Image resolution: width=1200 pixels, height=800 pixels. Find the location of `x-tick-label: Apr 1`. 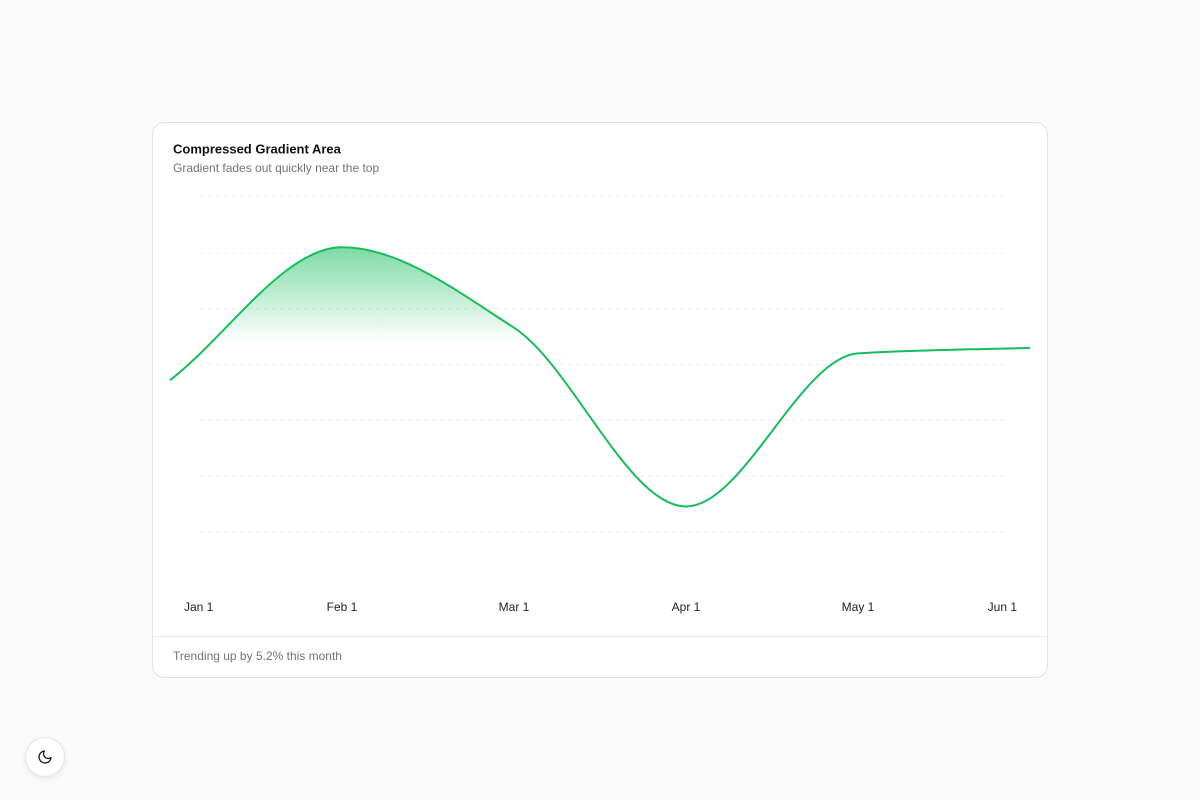

x-tick-label: Apr 1 is located at coordinates (686, 607).